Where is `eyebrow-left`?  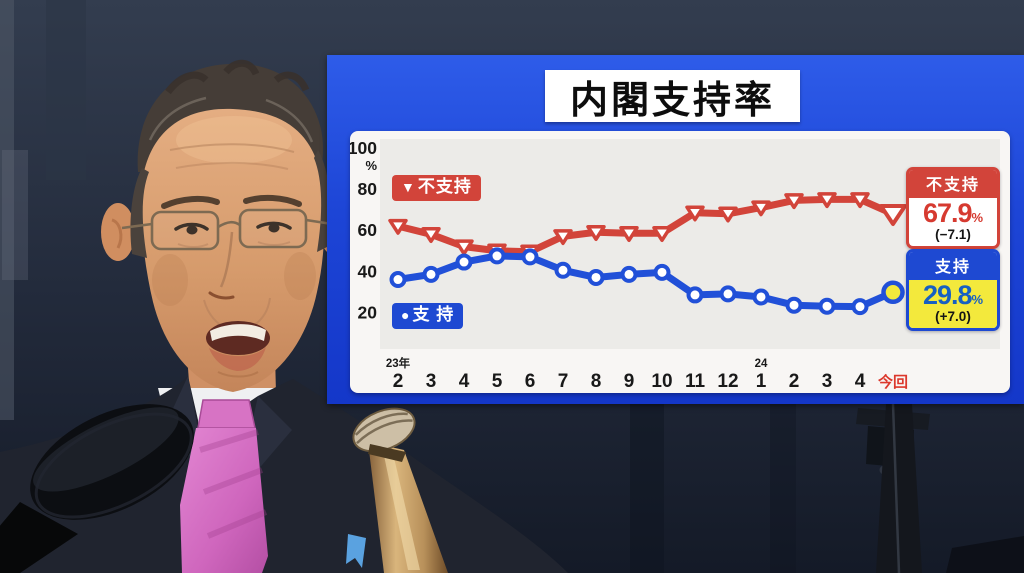
eyebrow-left is located at coordinates (272, 200).